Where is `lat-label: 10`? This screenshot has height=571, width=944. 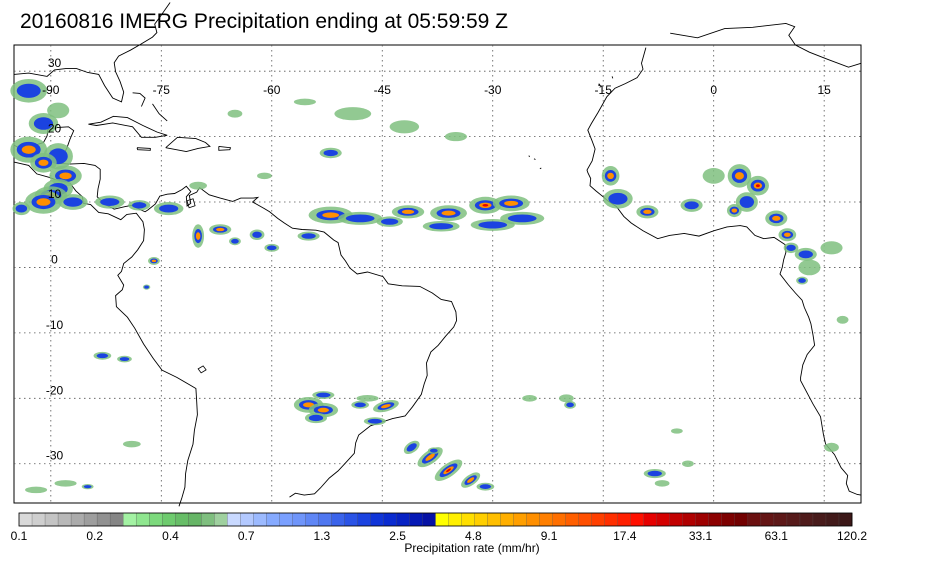 lat-label: 10 is located at coordinates (55, 194).